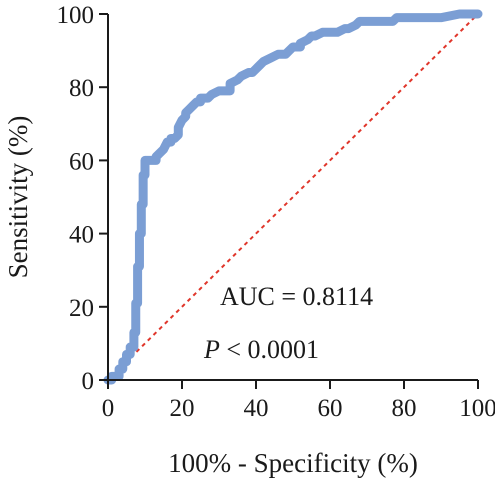 The height and width of the screenshot is (483, 495). Describe the element at coordinates (108, 408) in the screenshot. I see `x-tick-label: 0` at that location.